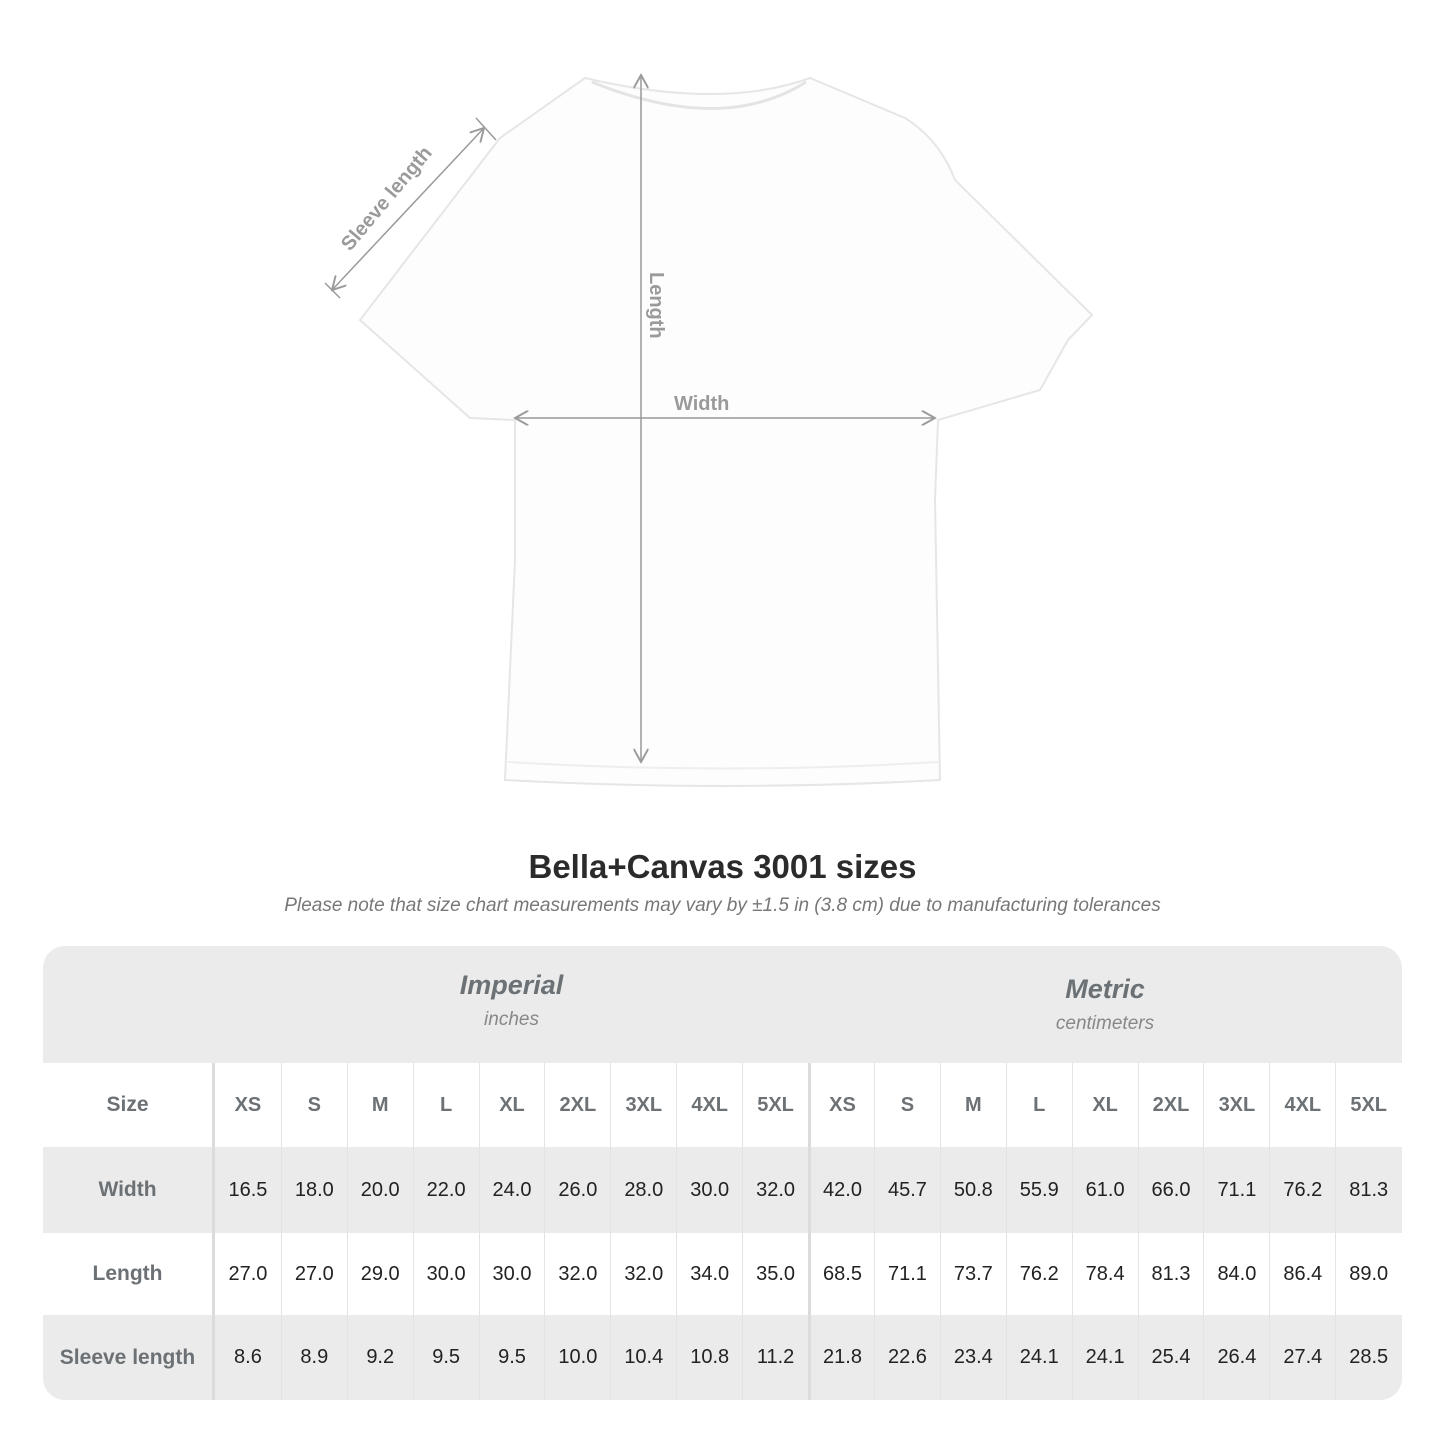 Image resolution: width=1445 pixels, height=1445 pixels. Describe the element at coordinates (709, 1357) in the screenshot. I see `table-cell: 10.8` at that location.